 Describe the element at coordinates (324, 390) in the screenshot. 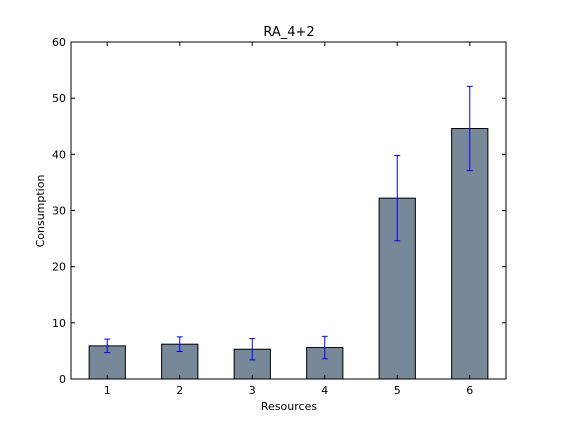

I see `x-tick-label-4: 4` at that location.